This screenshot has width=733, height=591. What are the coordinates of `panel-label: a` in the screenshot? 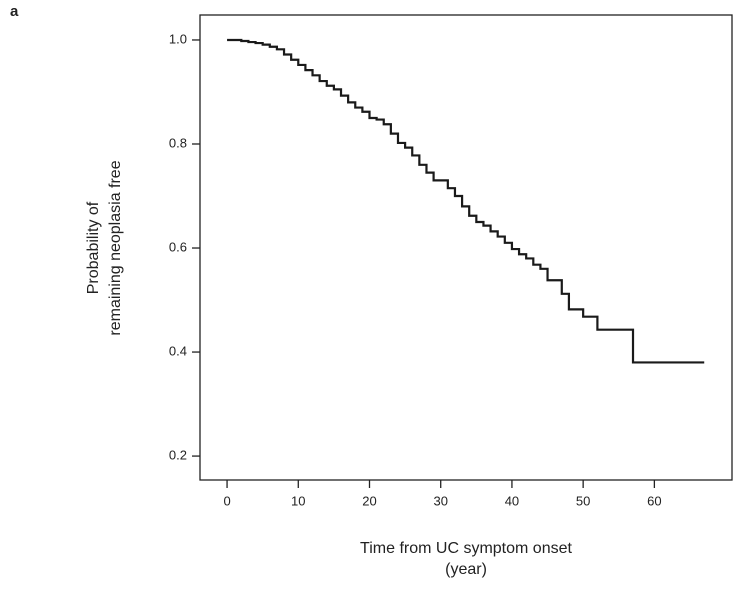 It's located at (14, 11).